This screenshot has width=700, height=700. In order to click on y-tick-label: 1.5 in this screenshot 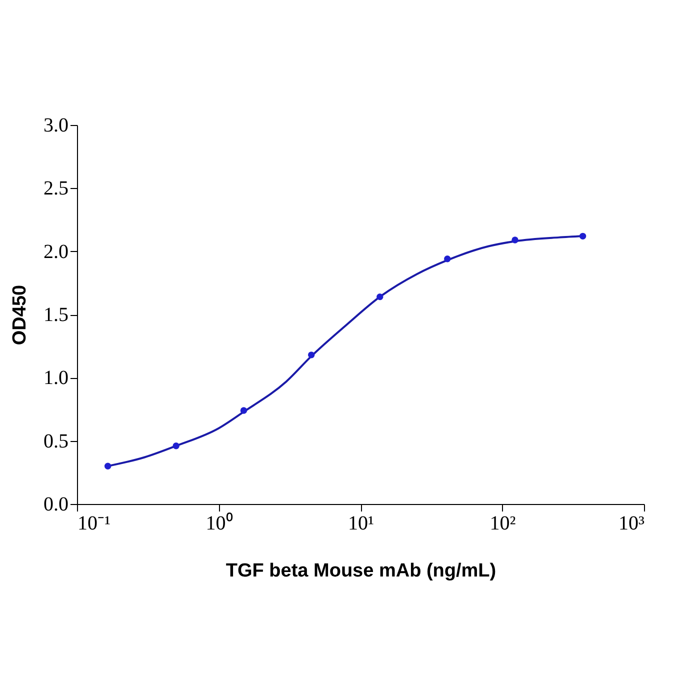, I will do `click(56, 315)`.